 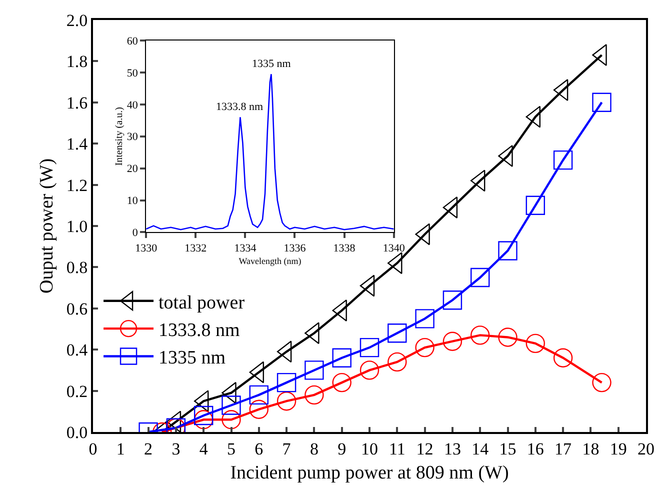 What do you see at coordinates (47, 226) in the screenshot?
I see `y-axis-title: Ouput power (W)` at bounding box center [47, 226].